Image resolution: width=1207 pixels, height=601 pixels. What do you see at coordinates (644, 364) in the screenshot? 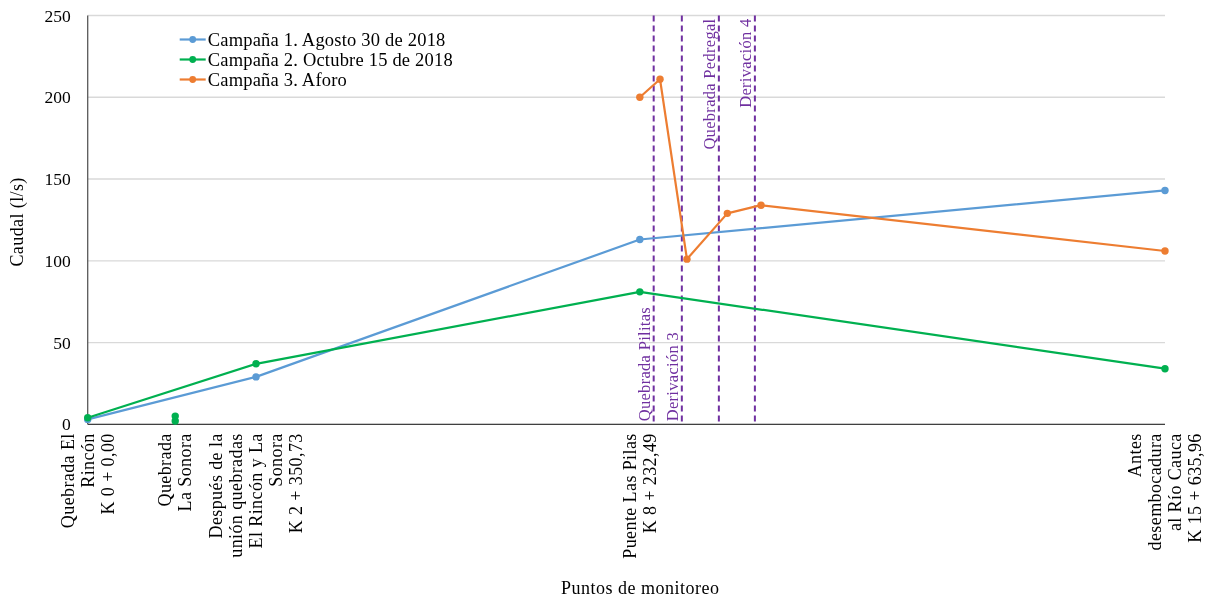
I see `annotation: Quebrada Pilitas` at bounding box center [644, 364].